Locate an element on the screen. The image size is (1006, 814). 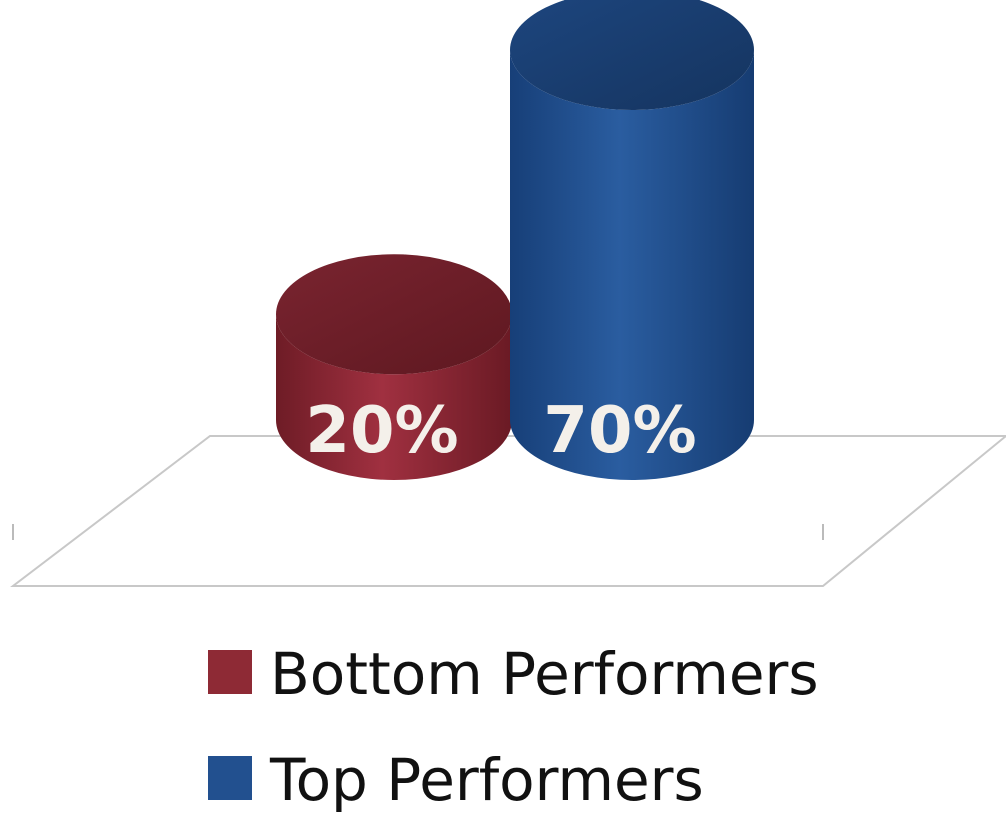
data-labels-layer: 20% 70% is located at coordinates (500, 431).